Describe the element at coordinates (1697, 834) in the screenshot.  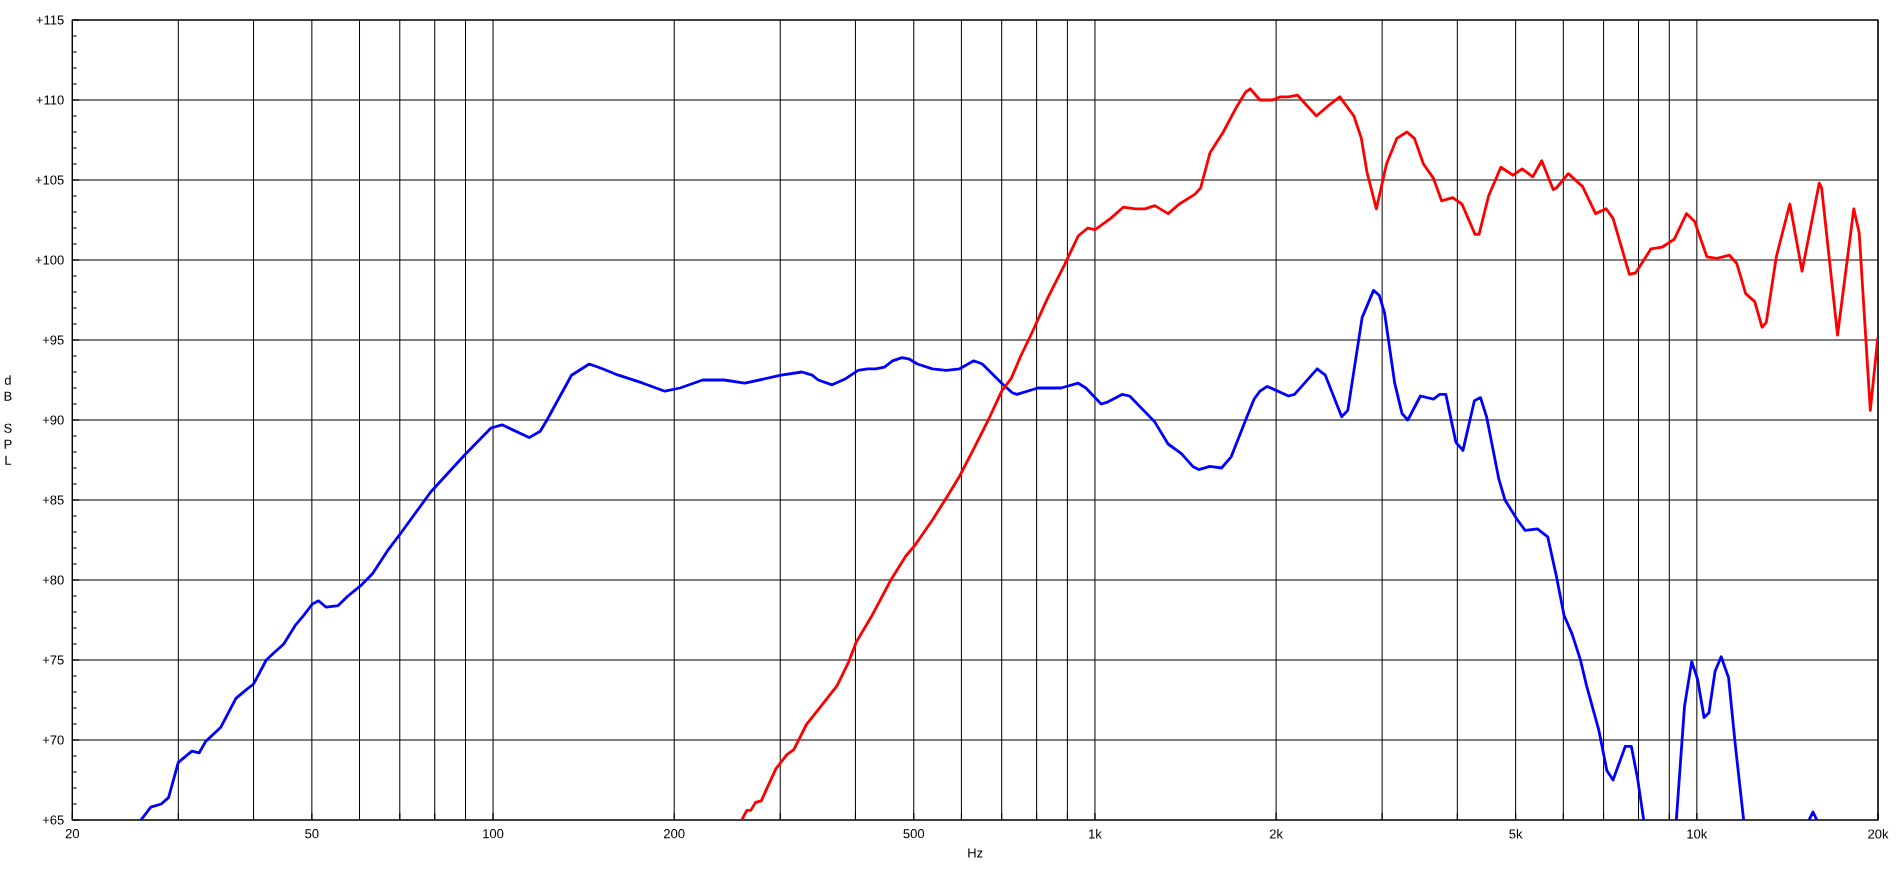
I see `x-tick-label: 10k` at that location.